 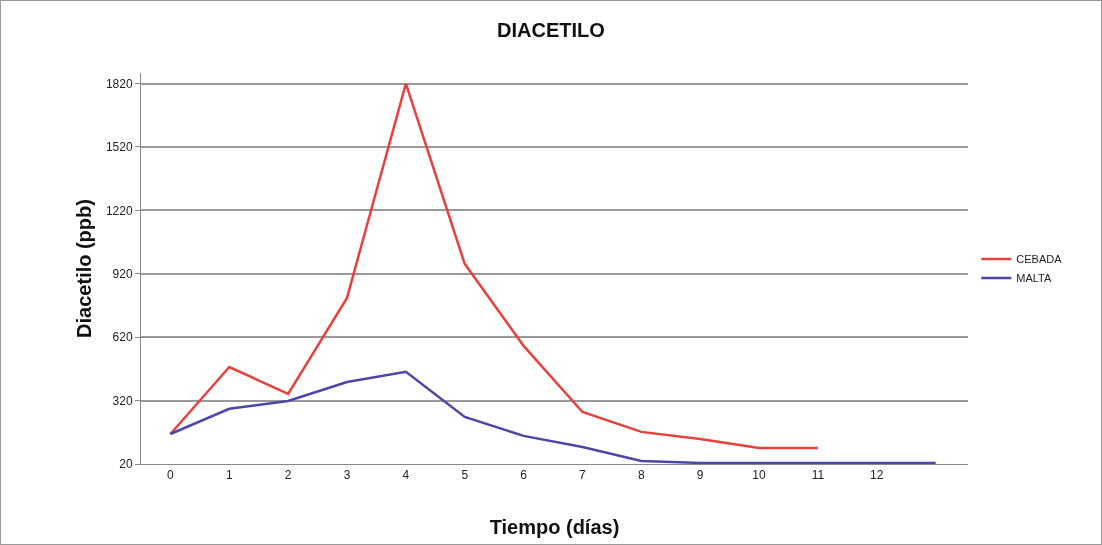 I want to click on y-tick-label: 920, so click(x=122, y=273).